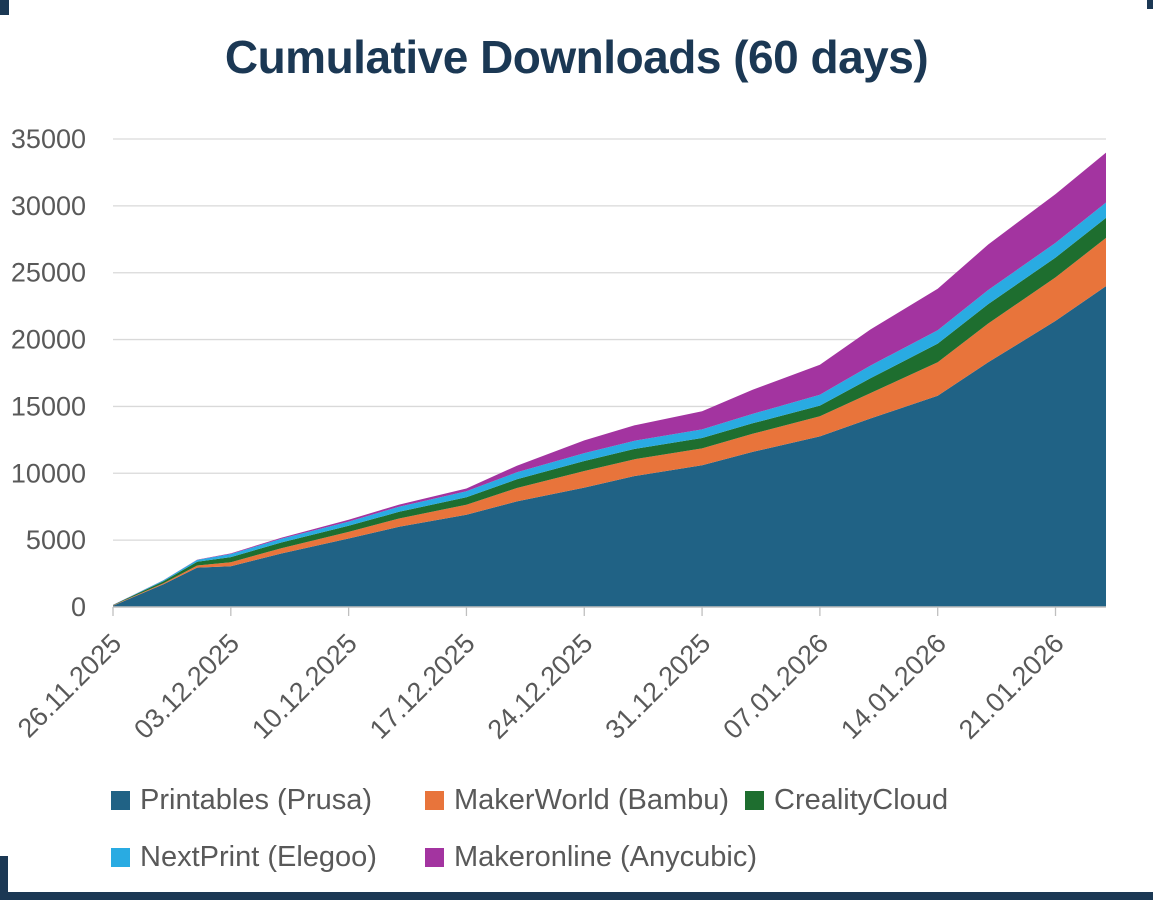  What do you see at coordinates (658, 686) in the screenshot?
I see `x-tick-label: 31.12.2025` at bounding box center [658, 686].